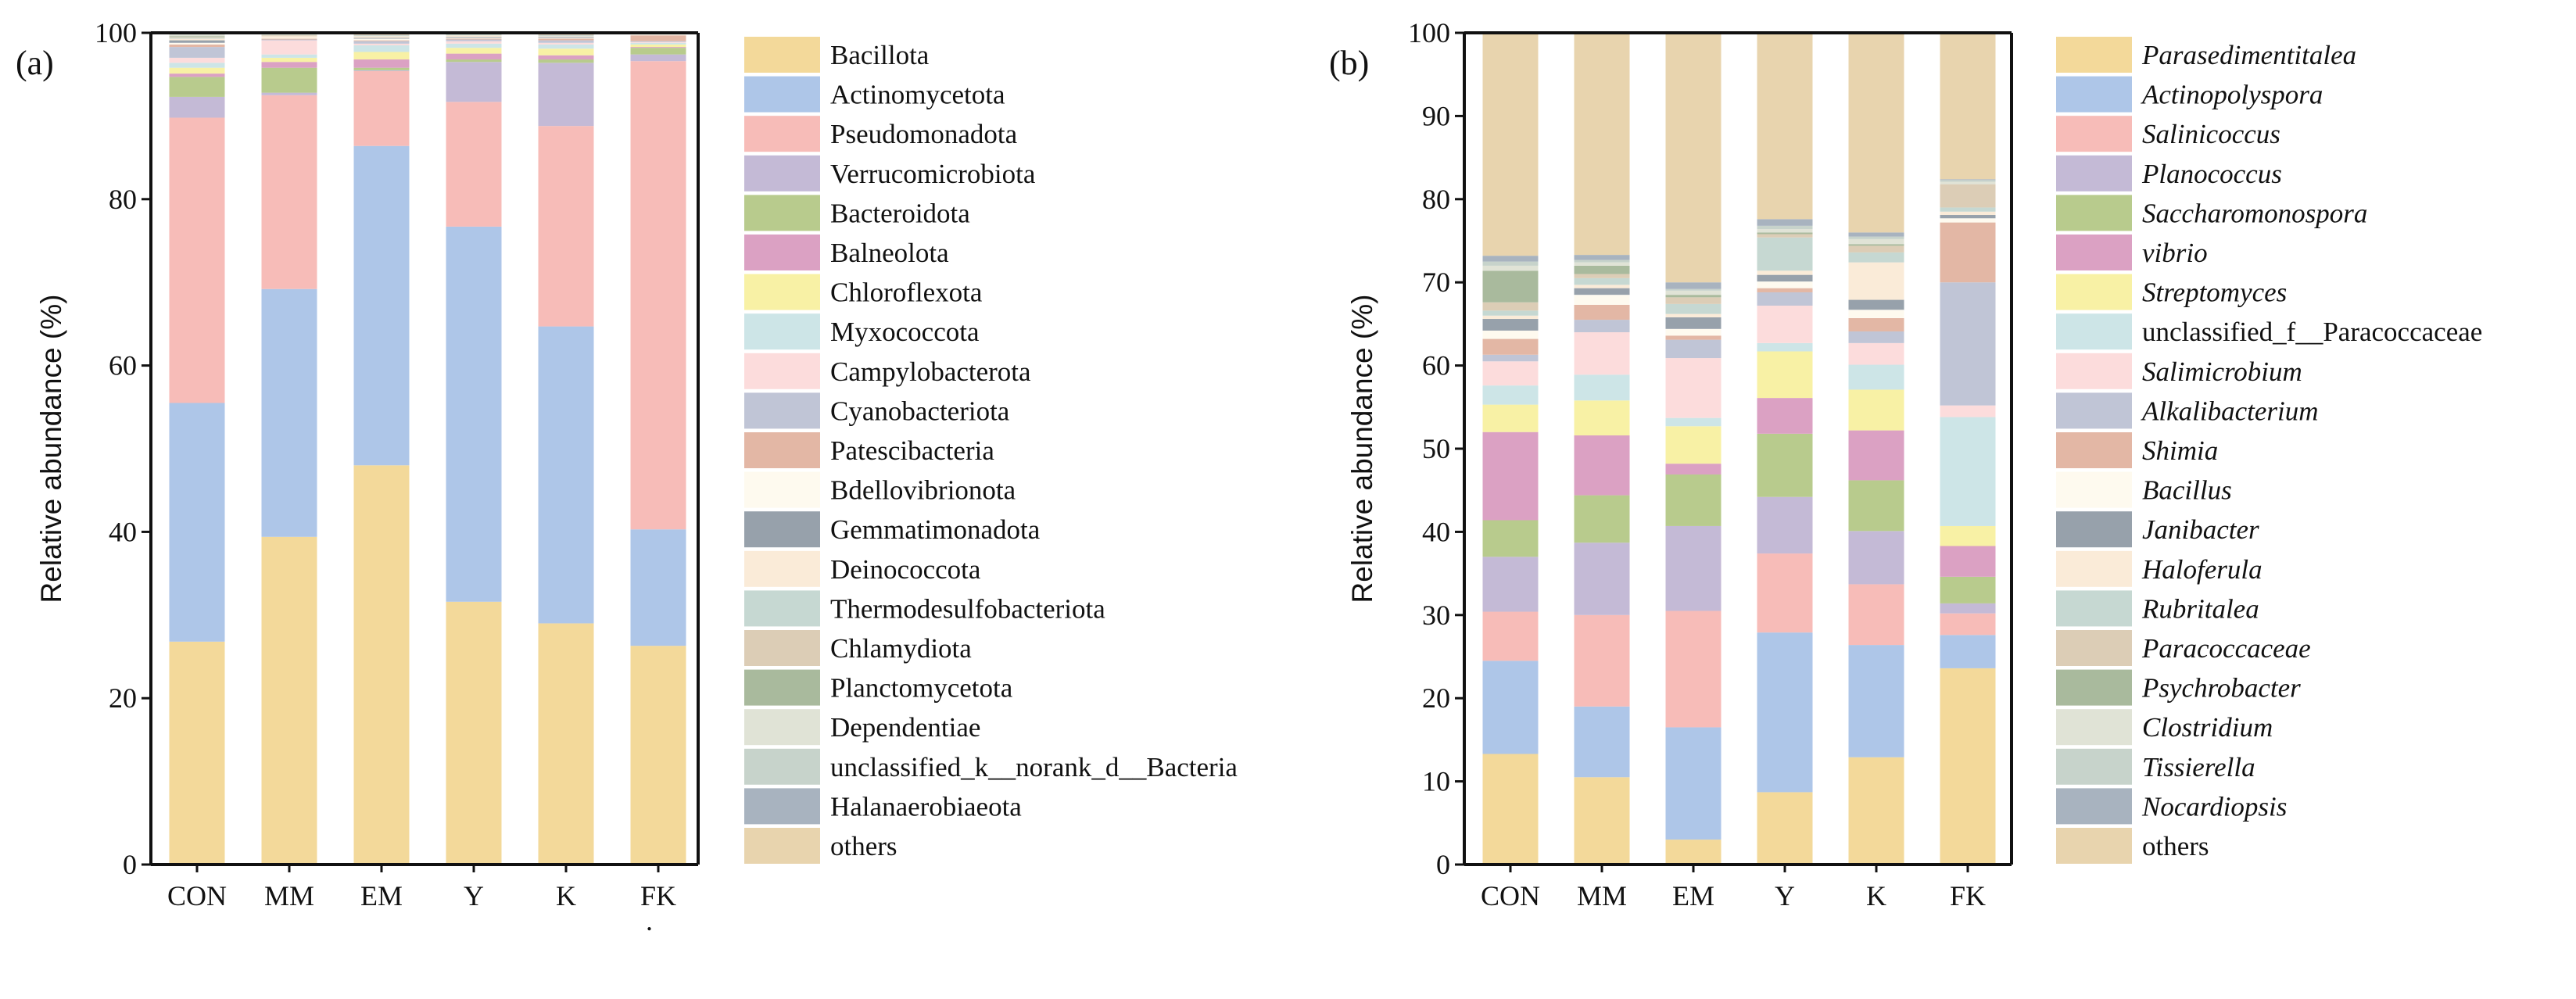  I want to click on legend-label: Nocardiopsis, so click(2214, 806).